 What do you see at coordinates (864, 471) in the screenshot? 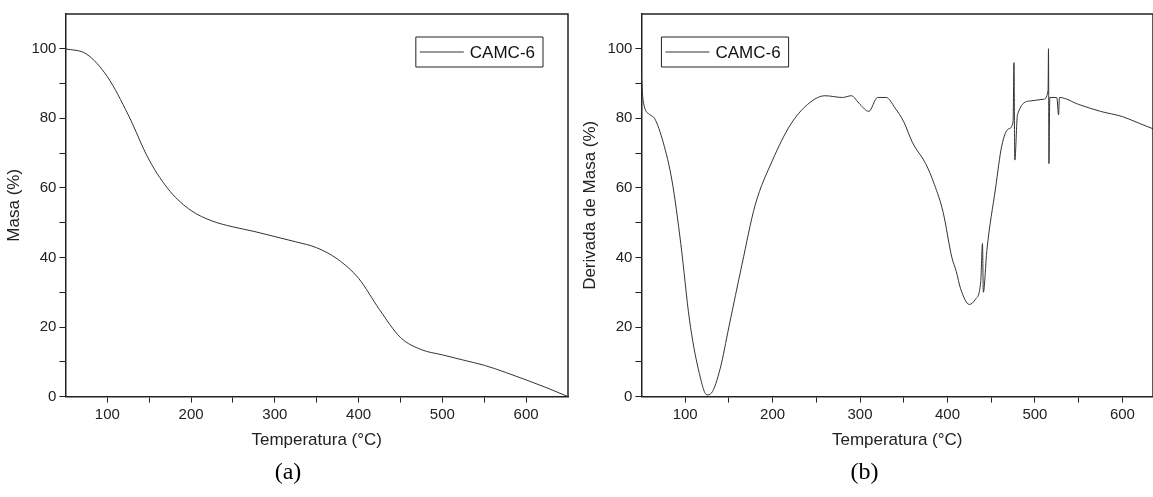
I see `text: (b)` at bounding box center [864, 471].